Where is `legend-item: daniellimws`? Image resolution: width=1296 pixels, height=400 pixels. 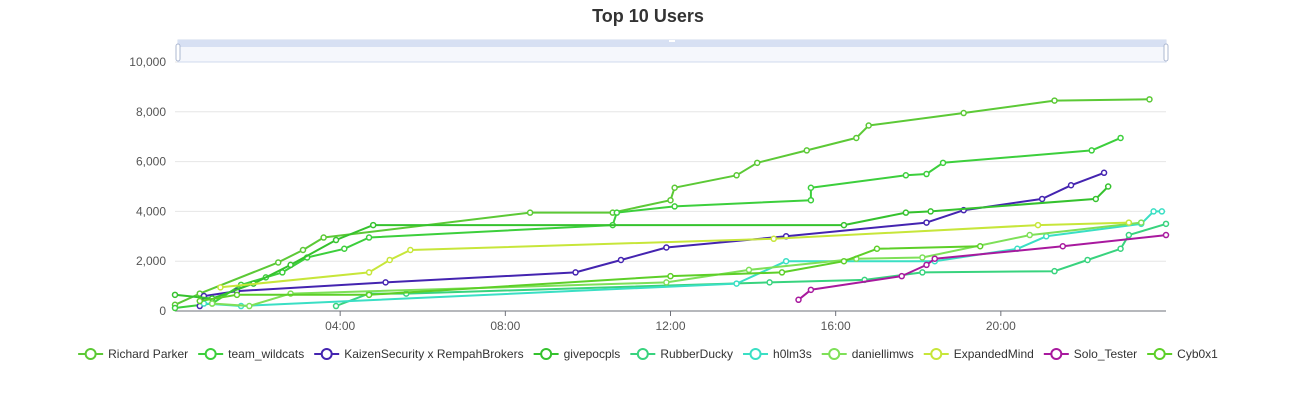
legend-item: daniellimws is located at coordinates (867, 354).